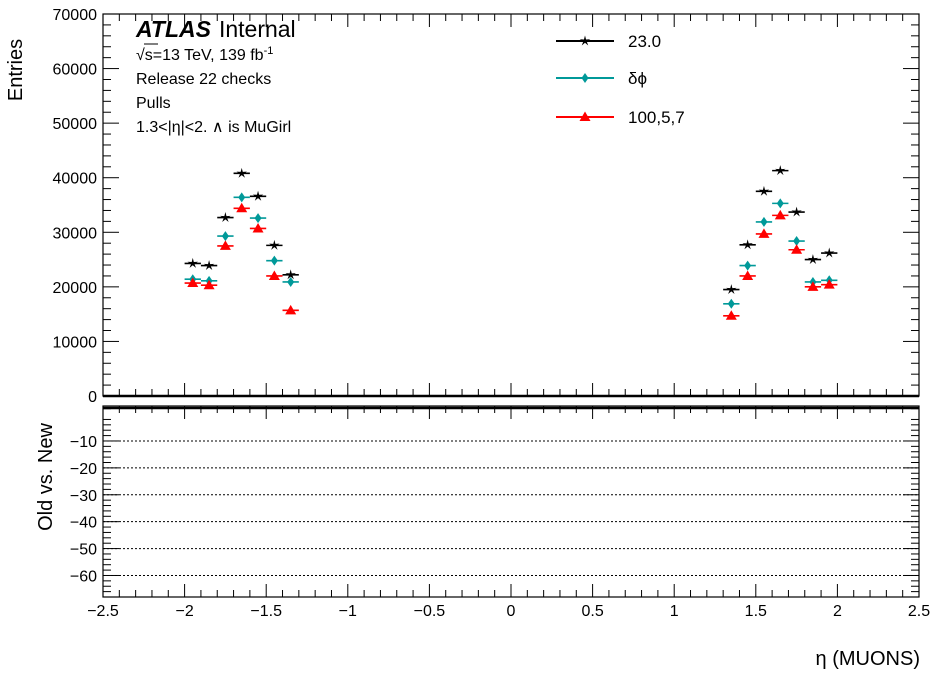 The width and height of the screenshot is (937, 673). What do you see at coordinates (83, 523) in the screenshot?
I see `ratio-y-tick-label: −40` at bounding box center [83, 523].